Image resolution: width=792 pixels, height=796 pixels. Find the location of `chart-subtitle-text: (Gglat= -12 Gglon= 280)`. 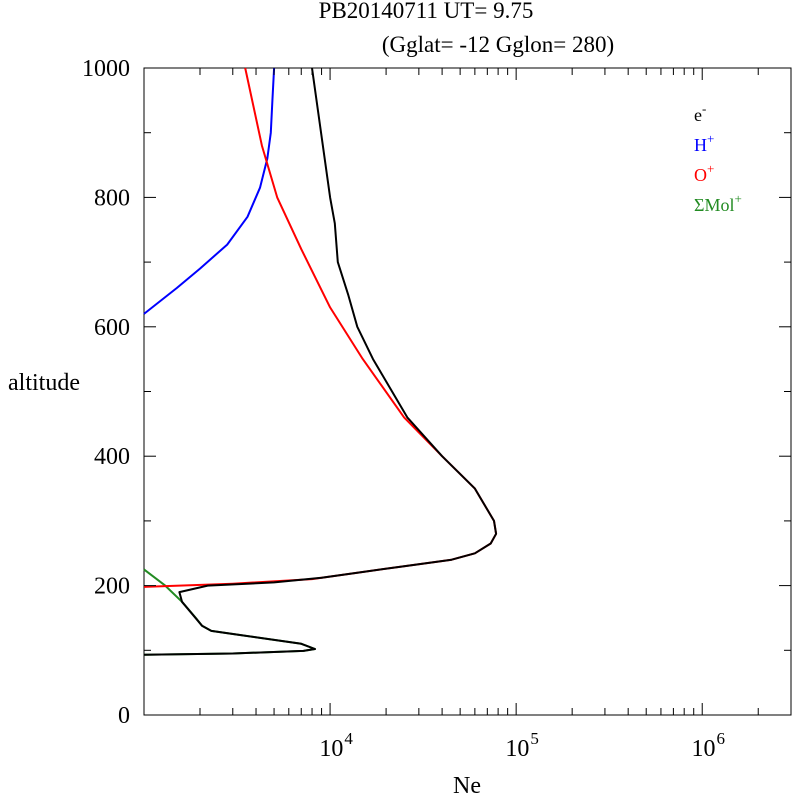

chart-subtitle-text: (Gglat= -12 Gglon= 280) is located at coordinates (498, 44).